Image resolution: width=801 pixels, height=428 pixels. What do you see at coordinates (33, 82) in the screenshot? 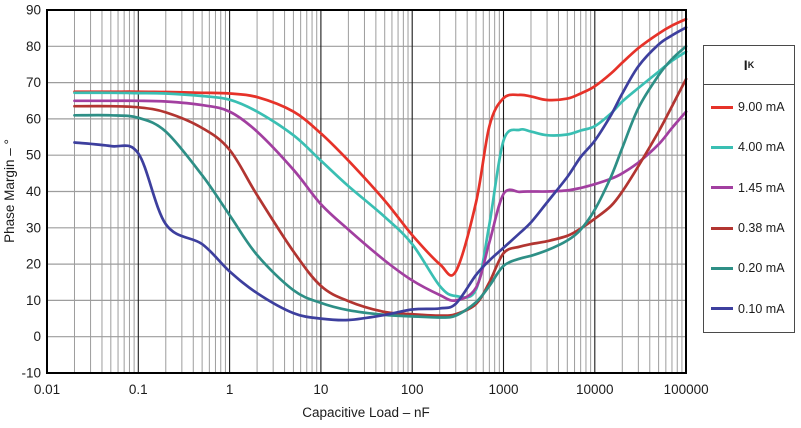
I see `y-tick-label: 70` at bounding box center [33, 82].